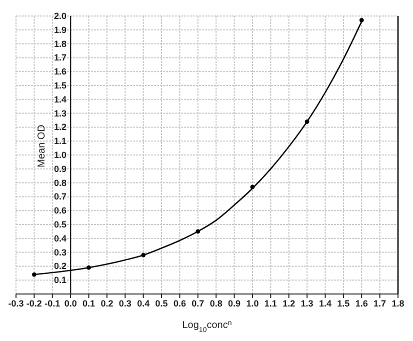 The height and width of the screenshot is (341, 413). Describe the element at coordinates (60, 225) in the screenshot. I see `y-tick-label: 0.5` at that location.